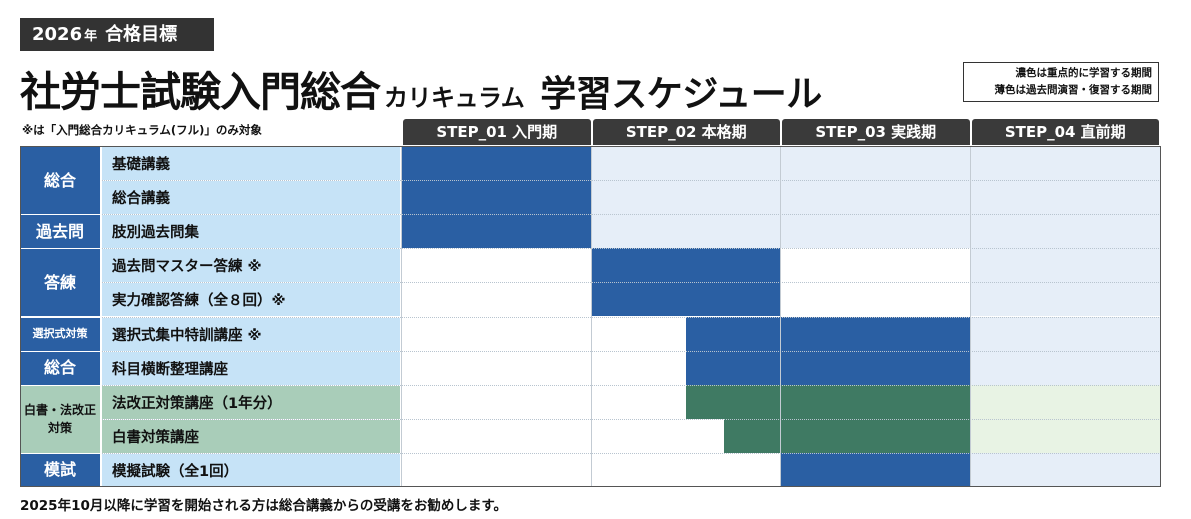 This screenshot has width=1191, height=519. I want to click on title-main: 社労士試験入門総合, so click(200, 92).